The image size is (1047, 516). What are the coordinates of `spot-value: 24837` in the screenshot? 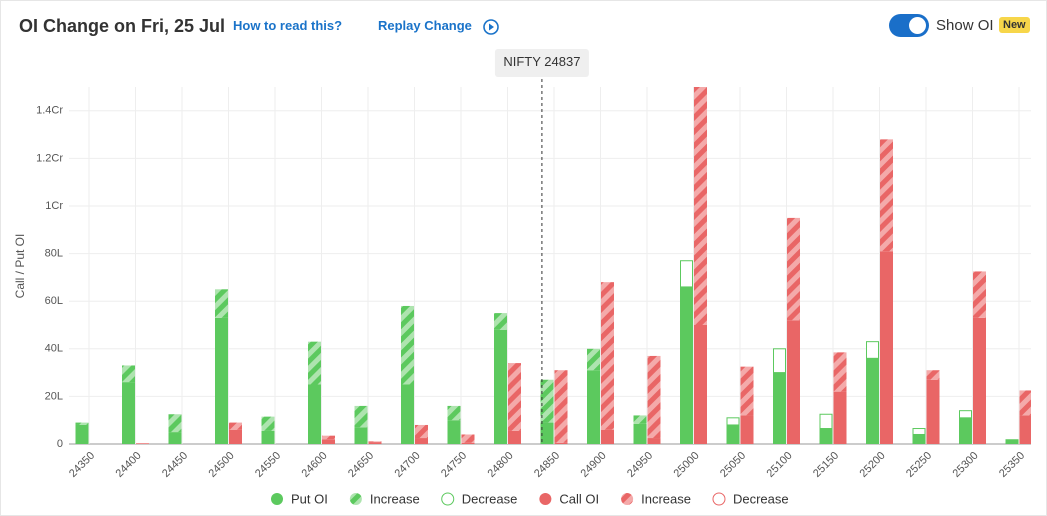 It's located at (562, 61).